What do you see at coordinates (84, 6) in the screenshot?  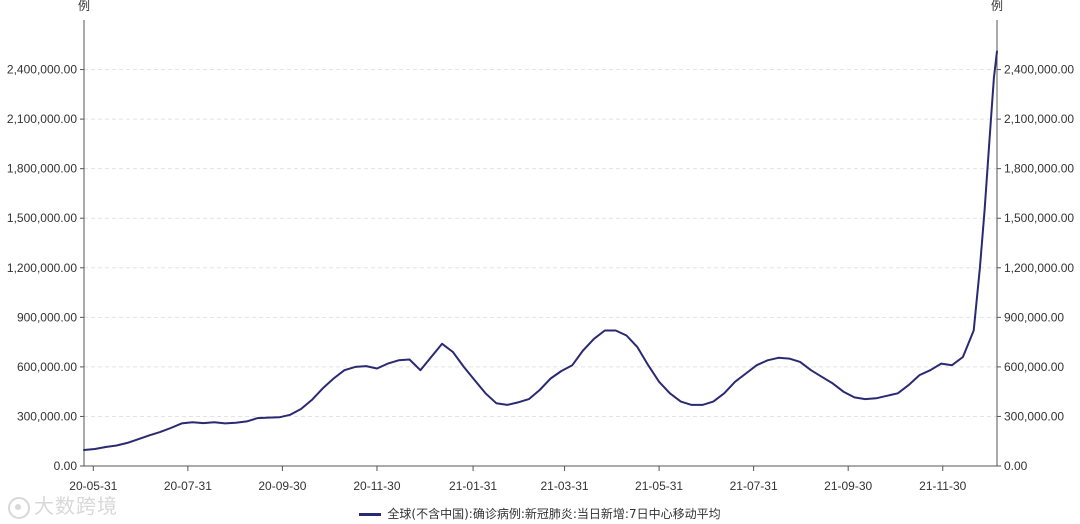 I see `y-axis-left-unit: 例` at bounding box center [84, 6].